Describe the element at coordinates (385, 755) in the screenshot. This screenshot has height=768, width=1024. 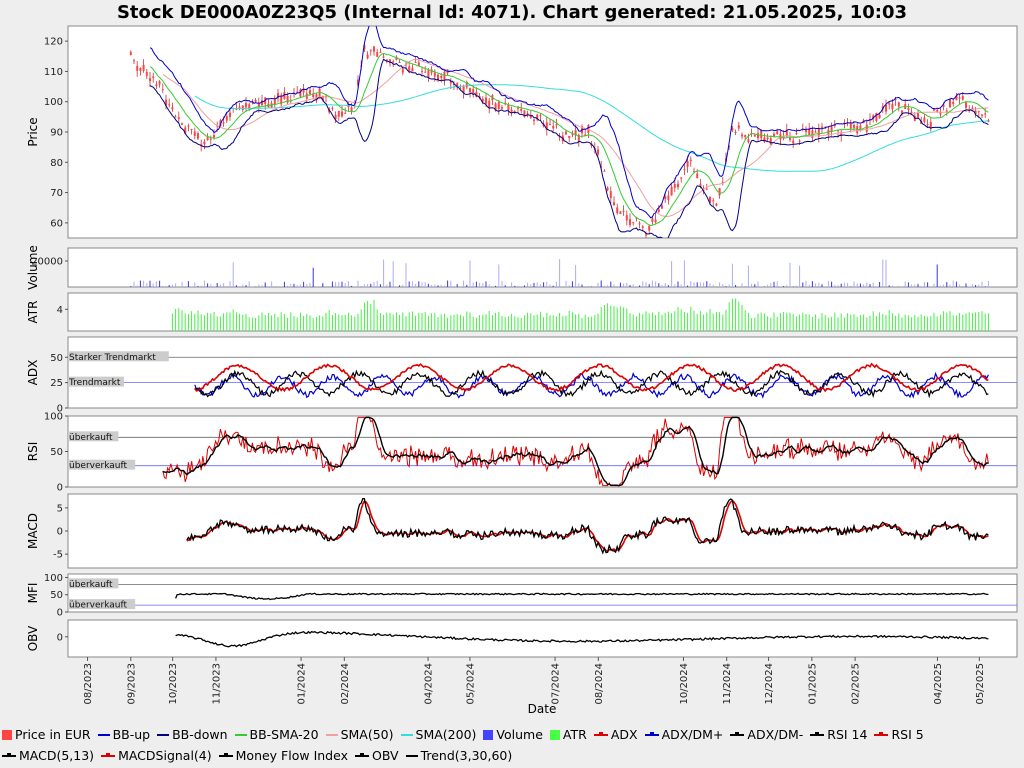
I see `legend-label: OBV` at that location.